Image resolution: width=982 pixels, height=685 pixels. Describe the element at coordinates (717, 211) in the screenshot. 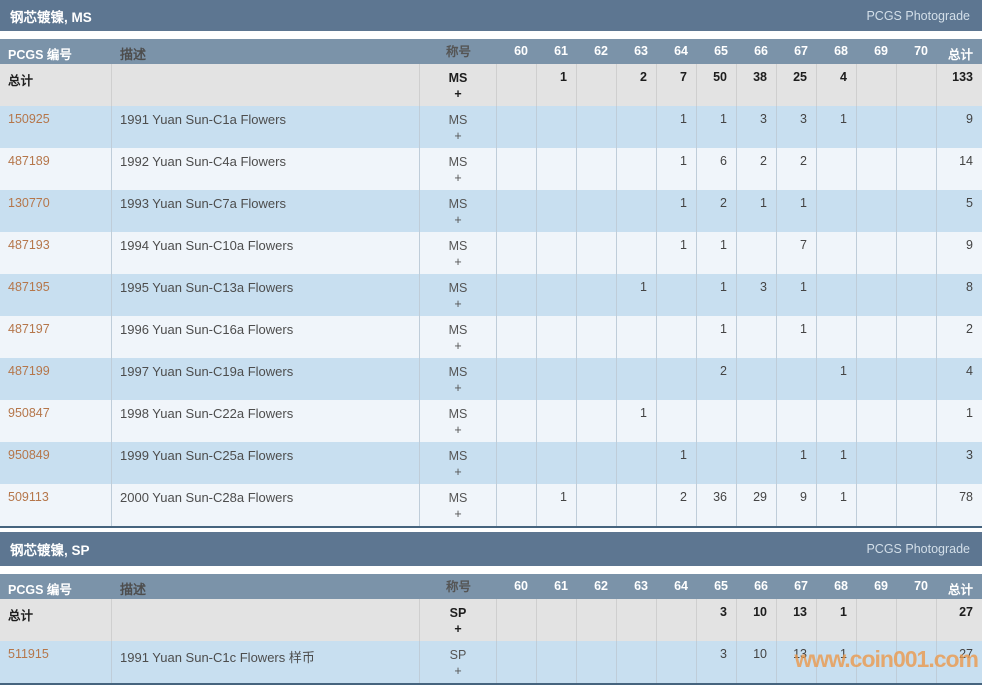

I see `grade-65-count: 2` at that location.